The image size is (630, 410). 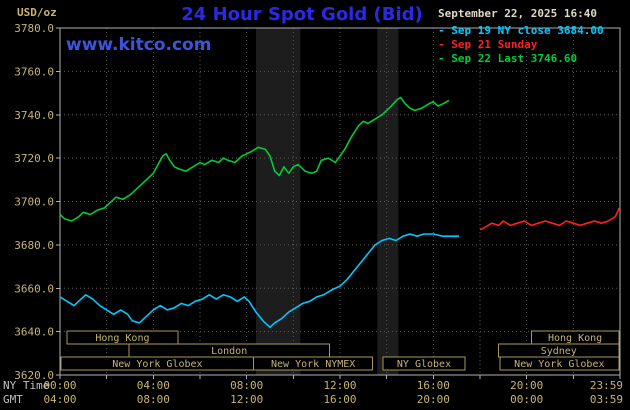 What do you see at coordinates (34, 245) in the screenshot?
I see `y-tick-label: 3680.0` at bounding box center [34, 245].